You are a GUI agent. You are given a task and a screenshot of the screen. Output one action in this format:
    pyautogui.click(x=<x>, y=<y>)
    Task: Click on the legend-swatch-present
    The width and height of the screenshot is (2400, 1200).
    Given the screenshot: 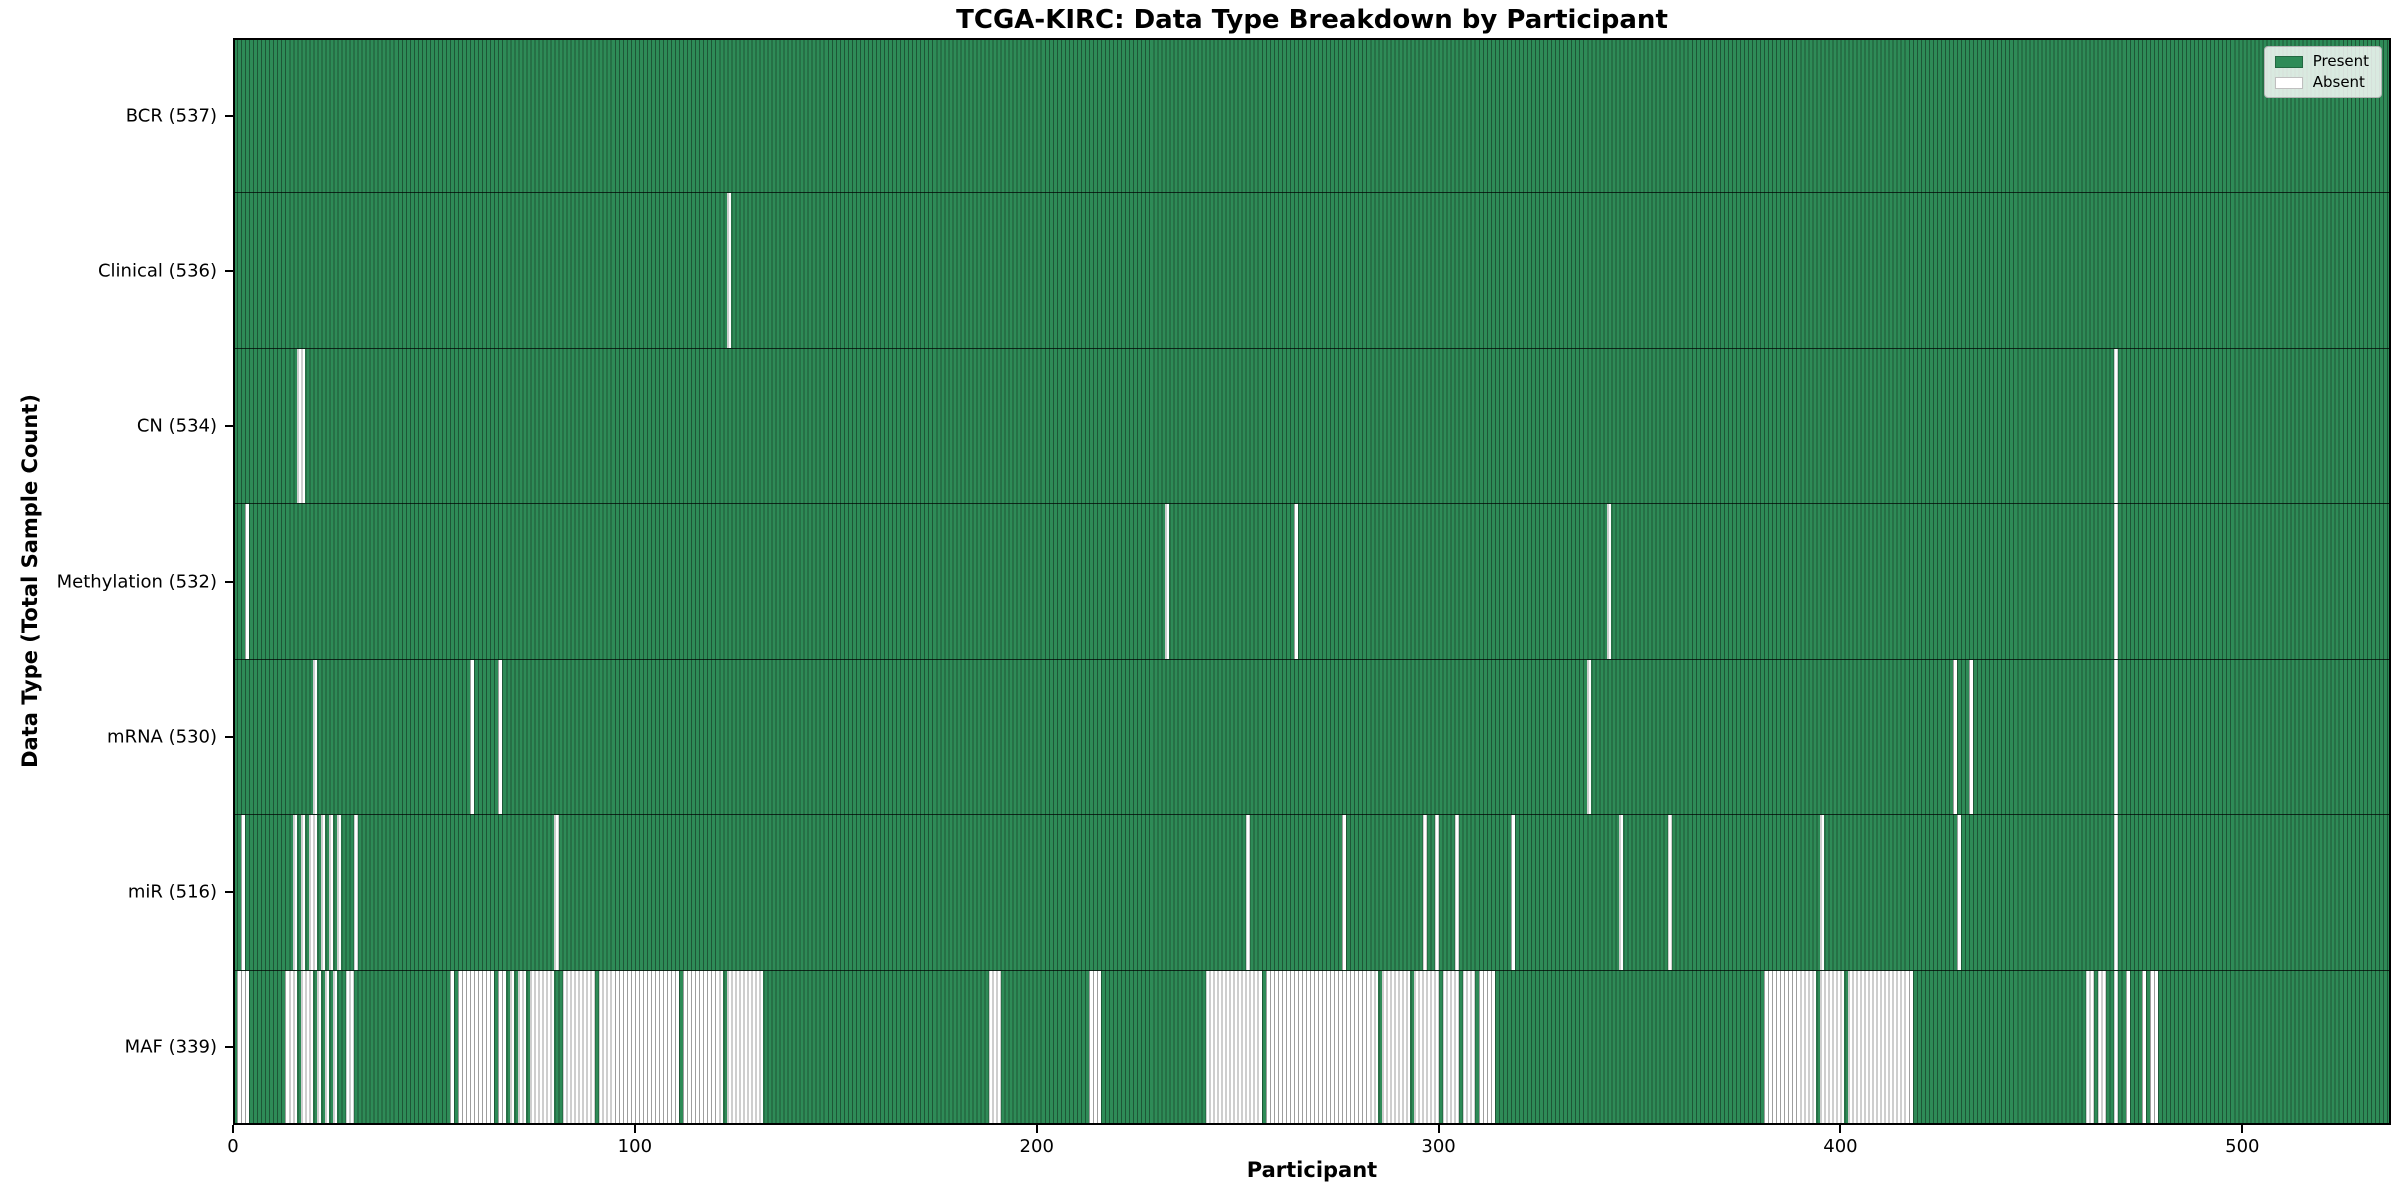 What is the action you would take?
    pyautogui.click(x=2288, y=61)
    